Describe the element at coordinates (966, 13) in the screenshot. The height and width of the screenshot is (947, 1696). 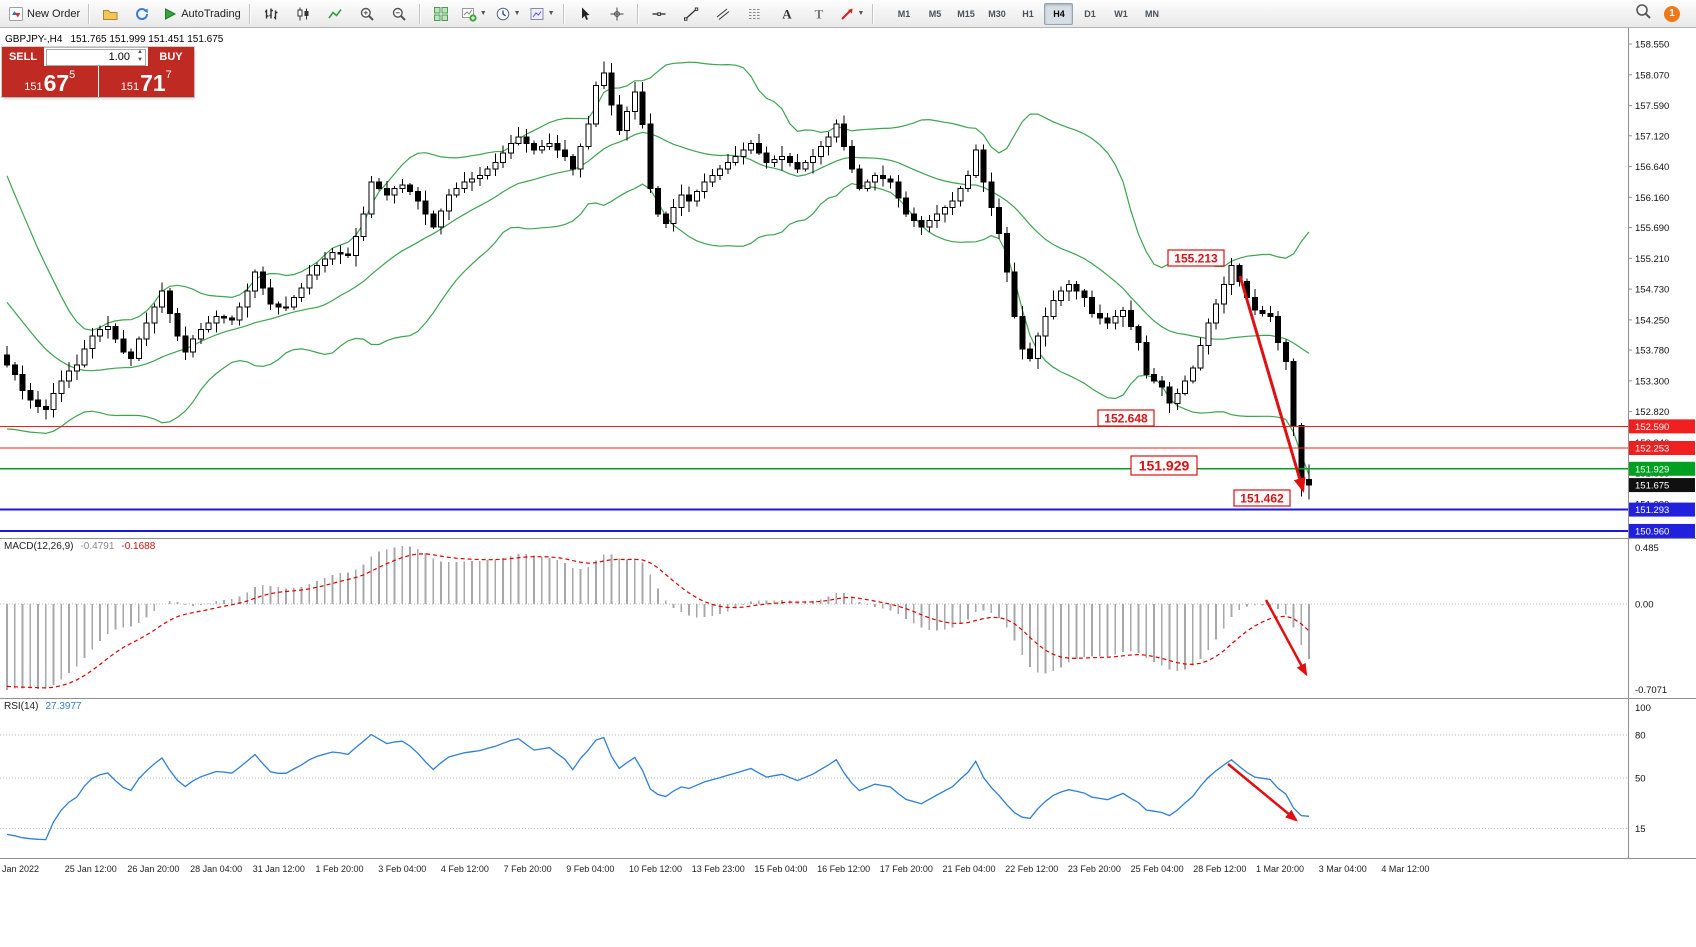
I see `timeframe-button-m15: M15` at that location.